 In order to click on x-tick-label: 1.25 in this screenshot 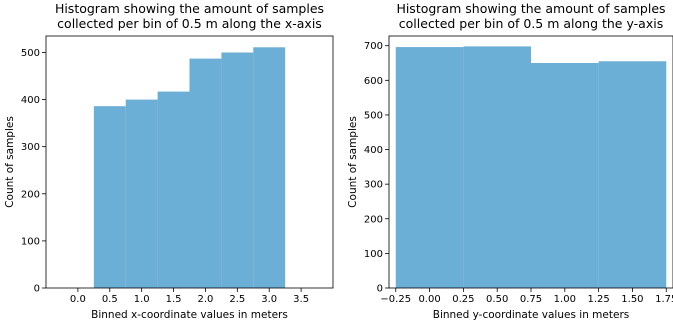, I will do `click(598, 299)`.